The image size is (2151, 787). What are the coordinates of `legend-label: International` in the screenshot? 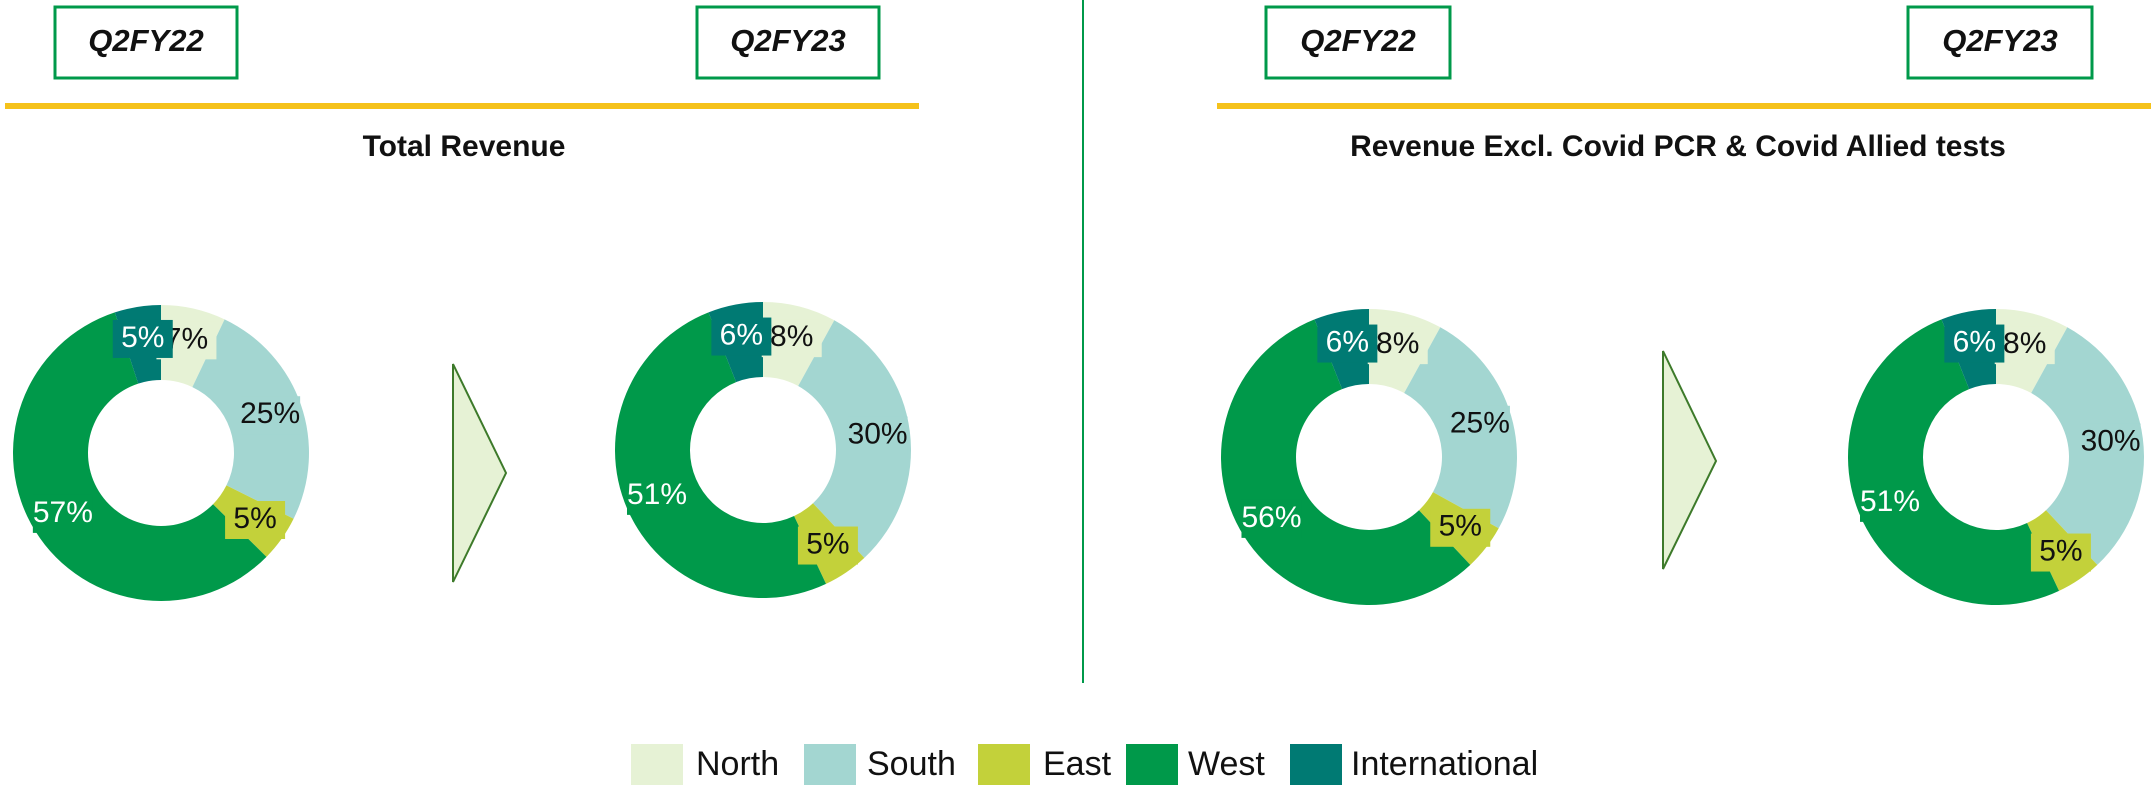 It's located at (1444, 764).